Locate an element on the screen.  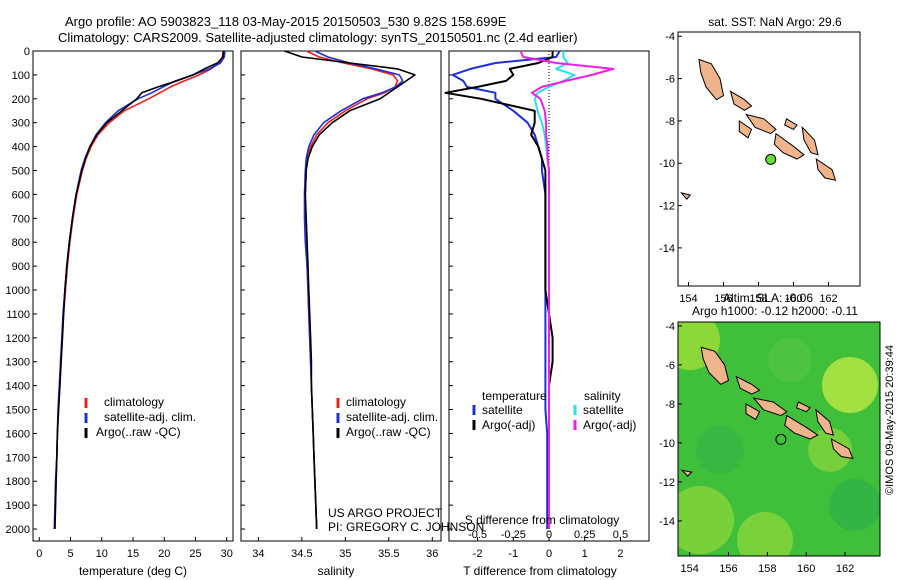
diff-legend-label-sal-argo: Argo(-adj) is located at coordinates (609, 425).